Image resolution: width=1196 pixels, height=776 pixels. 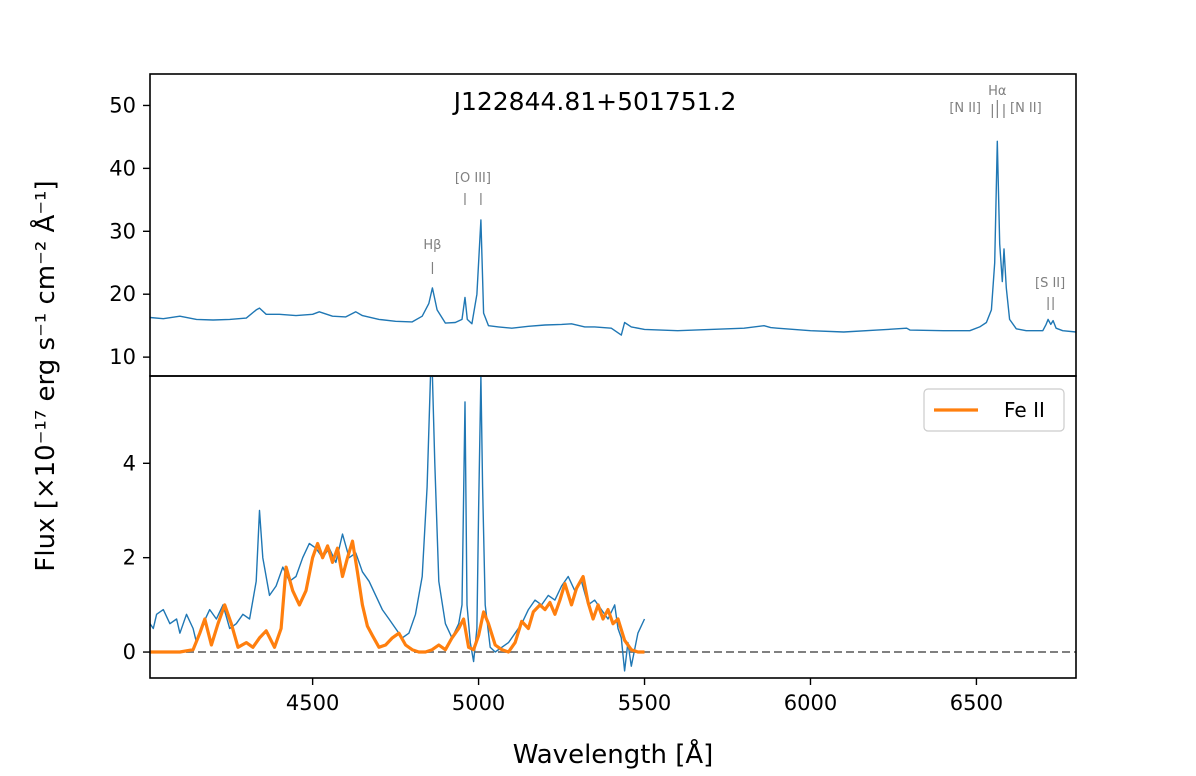 I want to click on legend-fe-ii-label: Fe II, so click(x=1024, y=410).